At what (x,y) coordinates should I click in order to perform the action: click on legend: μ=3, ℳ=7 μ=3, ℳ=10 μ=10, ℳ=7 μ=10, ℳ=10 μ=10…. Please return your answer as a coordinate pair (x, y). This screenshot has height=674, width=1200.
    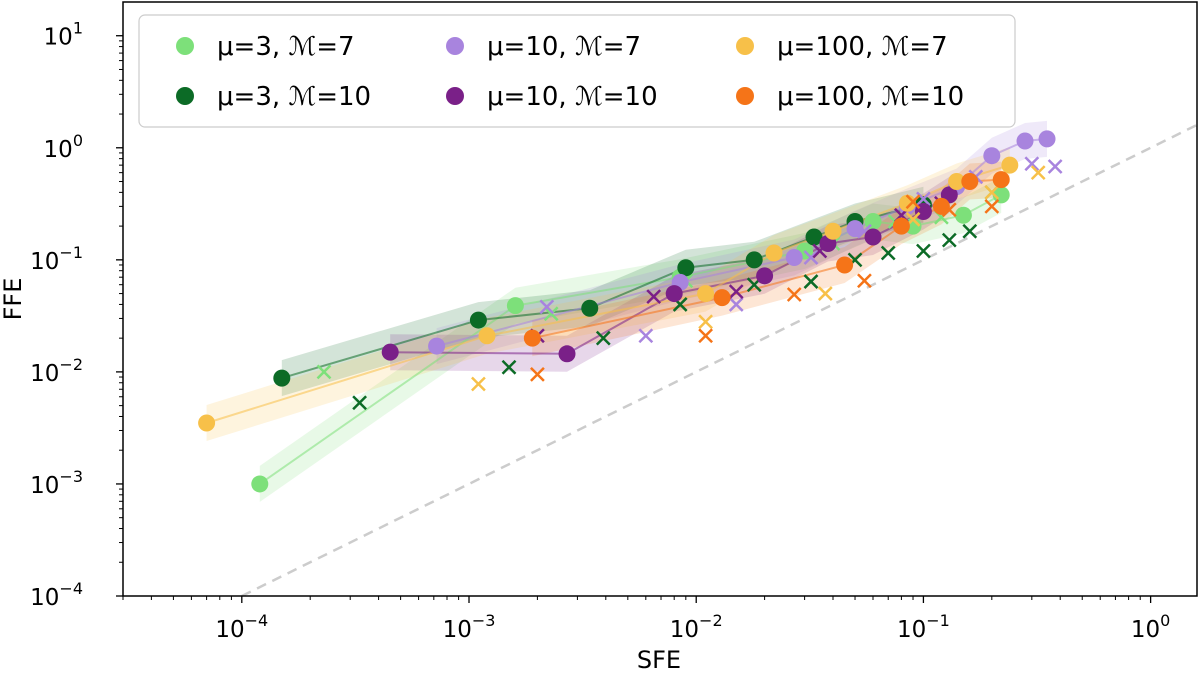
    Looking at the image, I should click on (577, 71).